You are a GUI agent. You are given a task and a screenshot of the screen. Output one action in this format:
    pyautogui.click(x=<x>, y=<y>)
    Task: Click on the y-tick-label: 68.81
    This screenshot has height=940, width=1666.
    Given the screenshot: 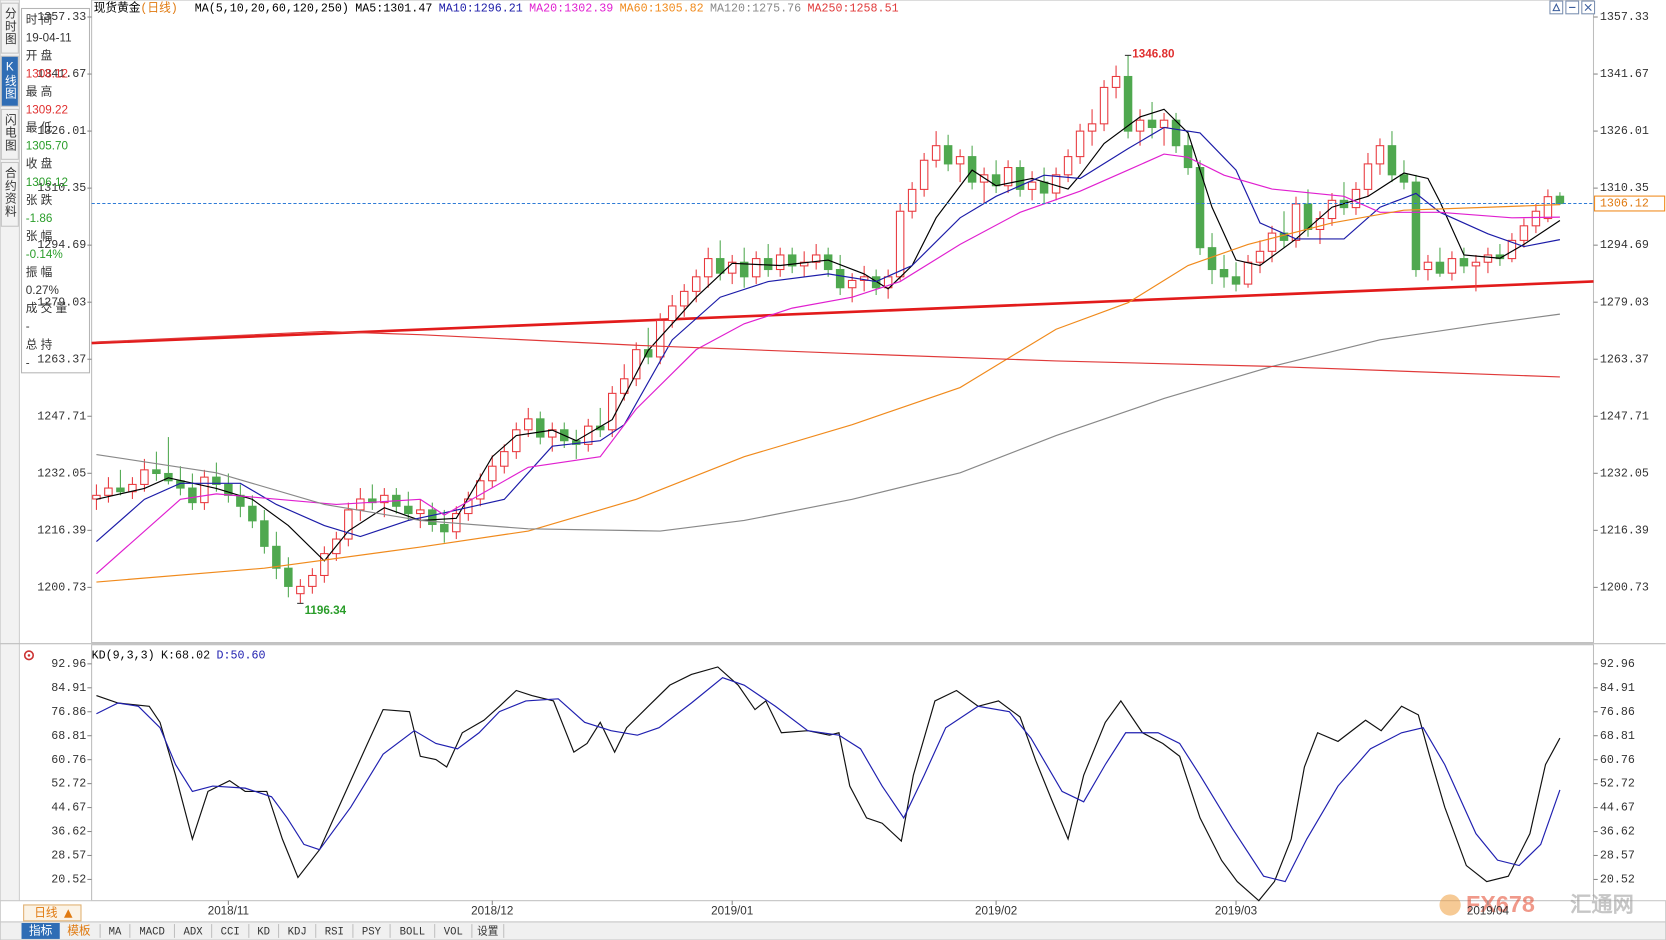 What is the action you would take?
    pyautogui.click(x=68, y=736)
    